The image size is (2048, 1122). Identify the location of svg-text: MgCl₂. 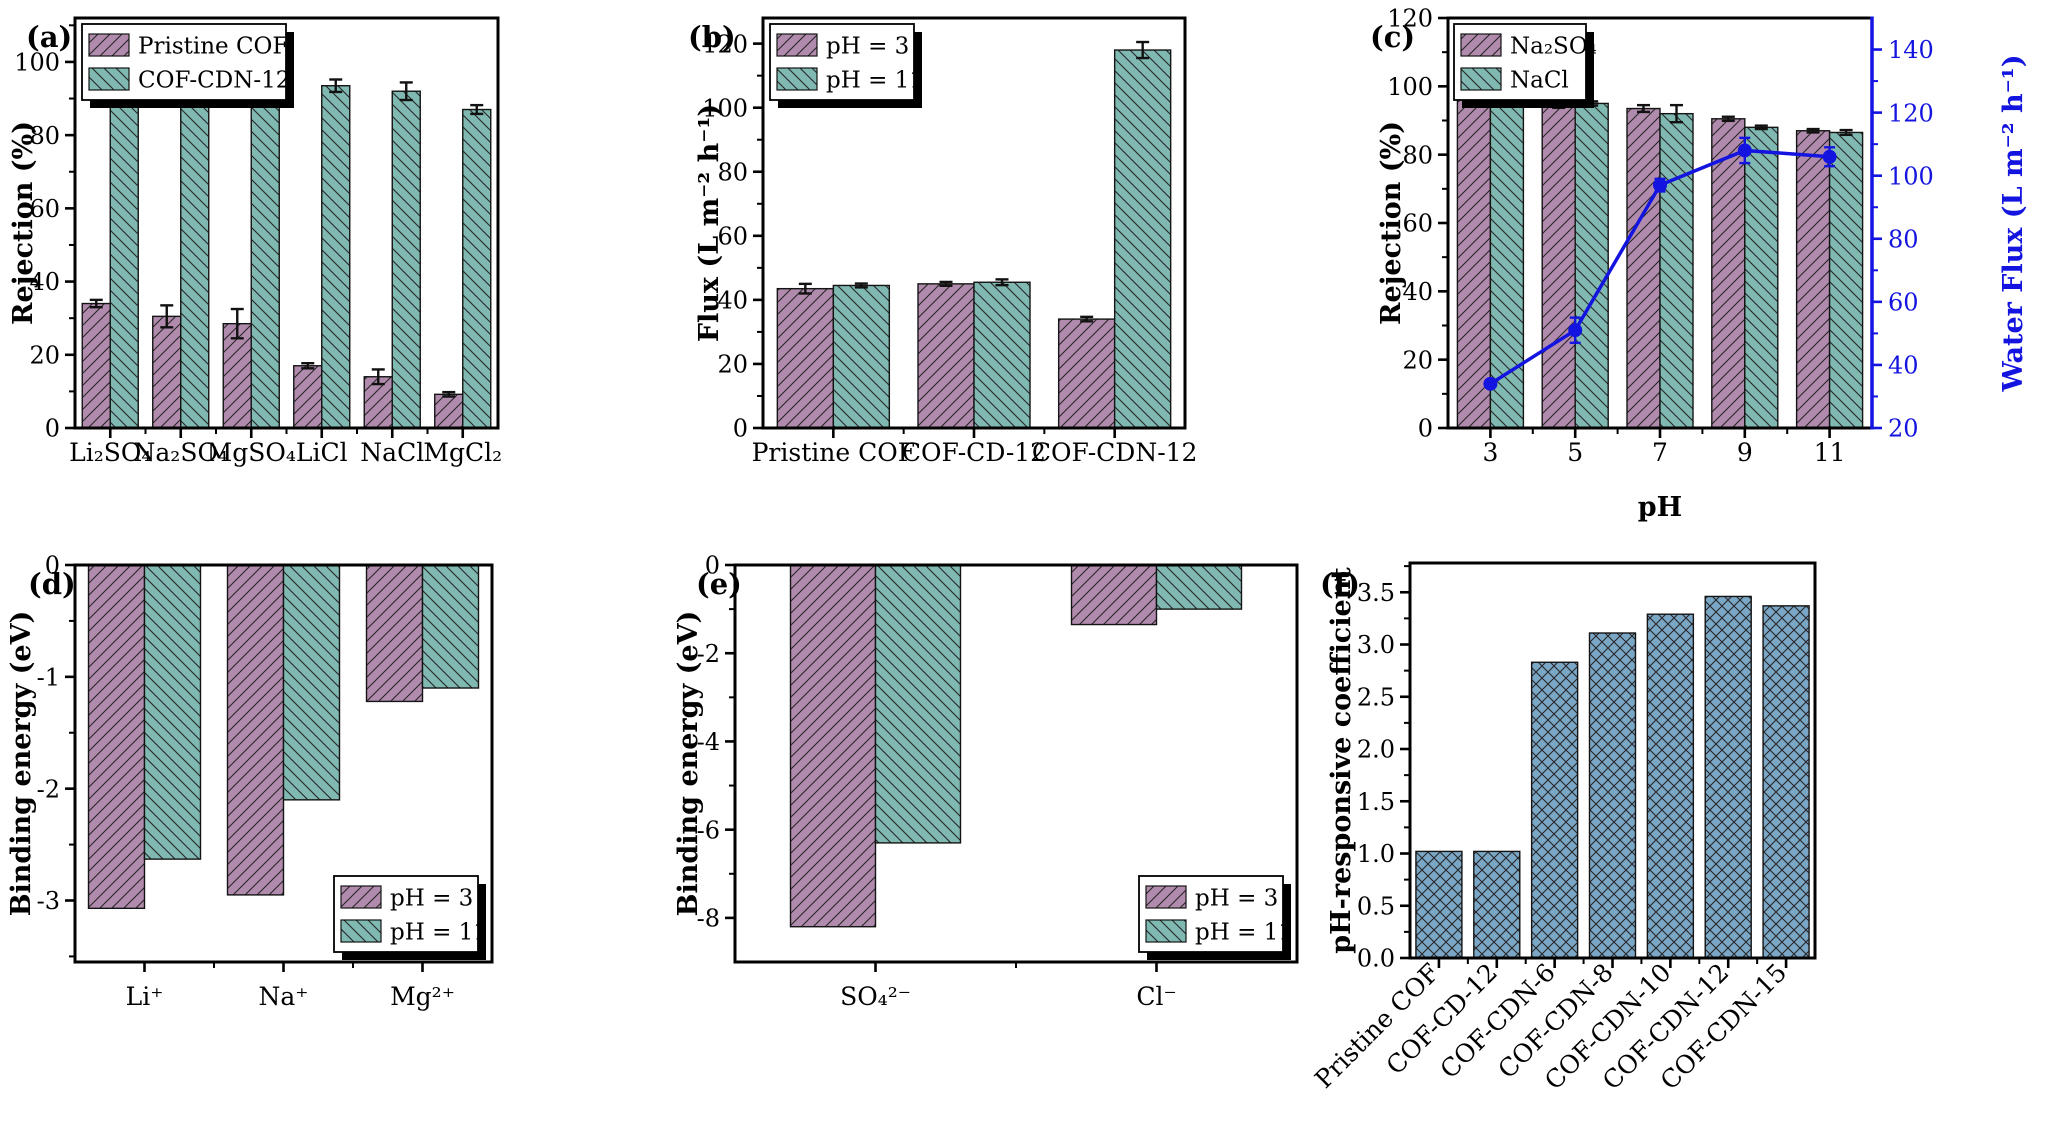
(462, 452).